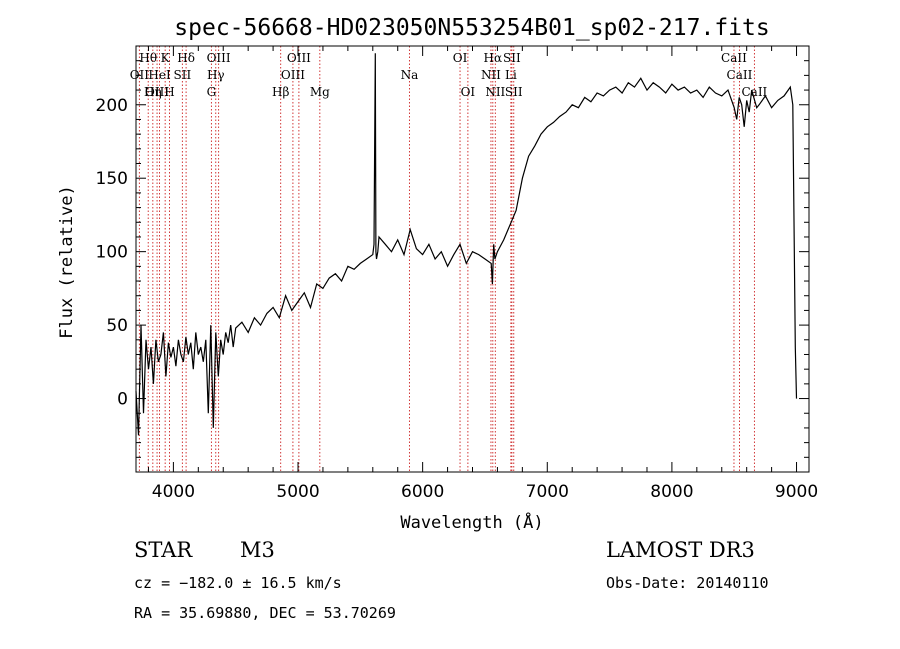  What do you see at coordinates (297, 492) in the screenshot?
I see `x-tick-label: 5000` at bounding box center [297, 492].